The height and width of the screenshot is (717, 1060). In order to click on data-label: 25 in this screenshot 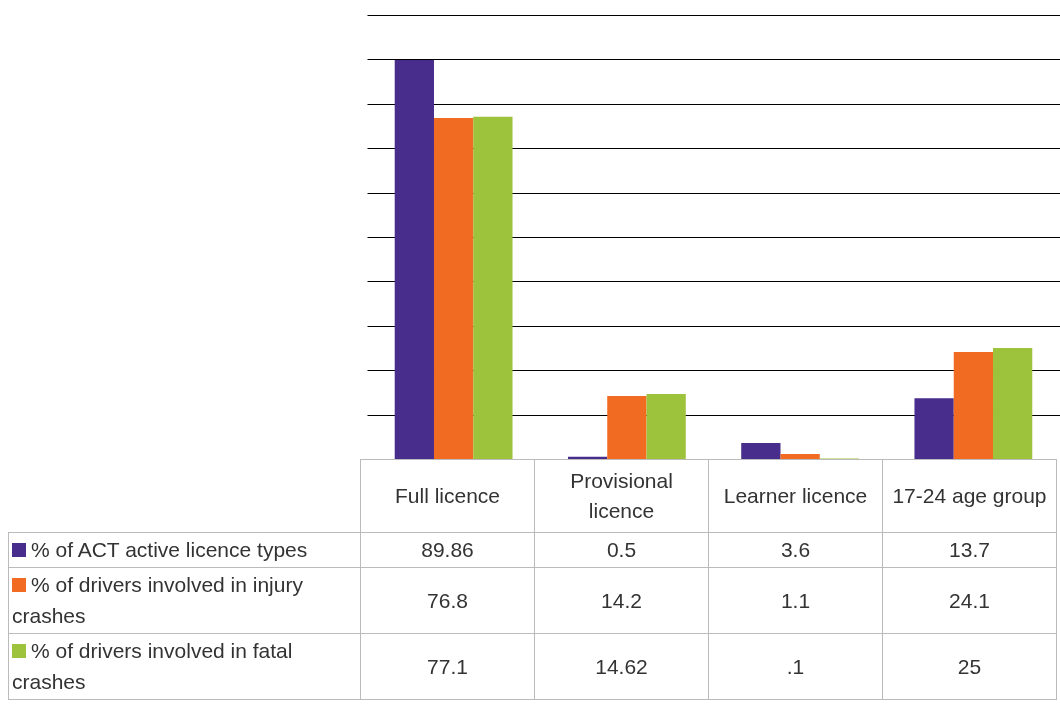, I will do `click(969, 666)`.